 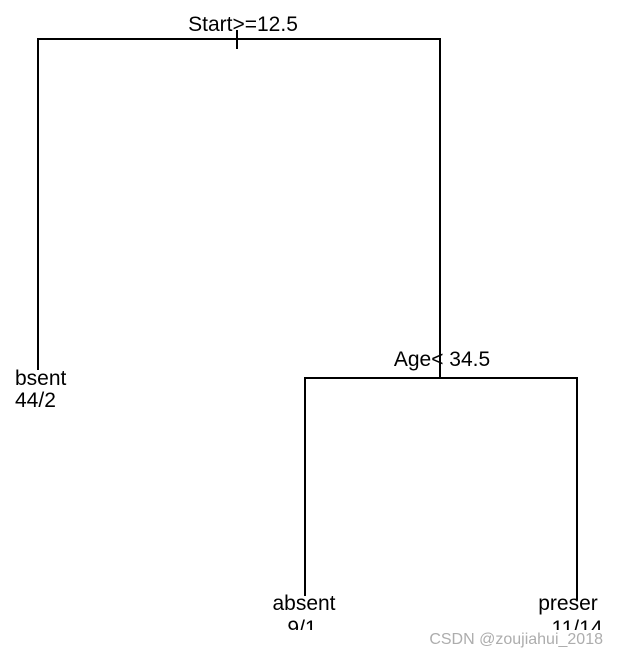 I want to click on leaf-middle-counts-label: 9/1, so click(x=302, y=624).